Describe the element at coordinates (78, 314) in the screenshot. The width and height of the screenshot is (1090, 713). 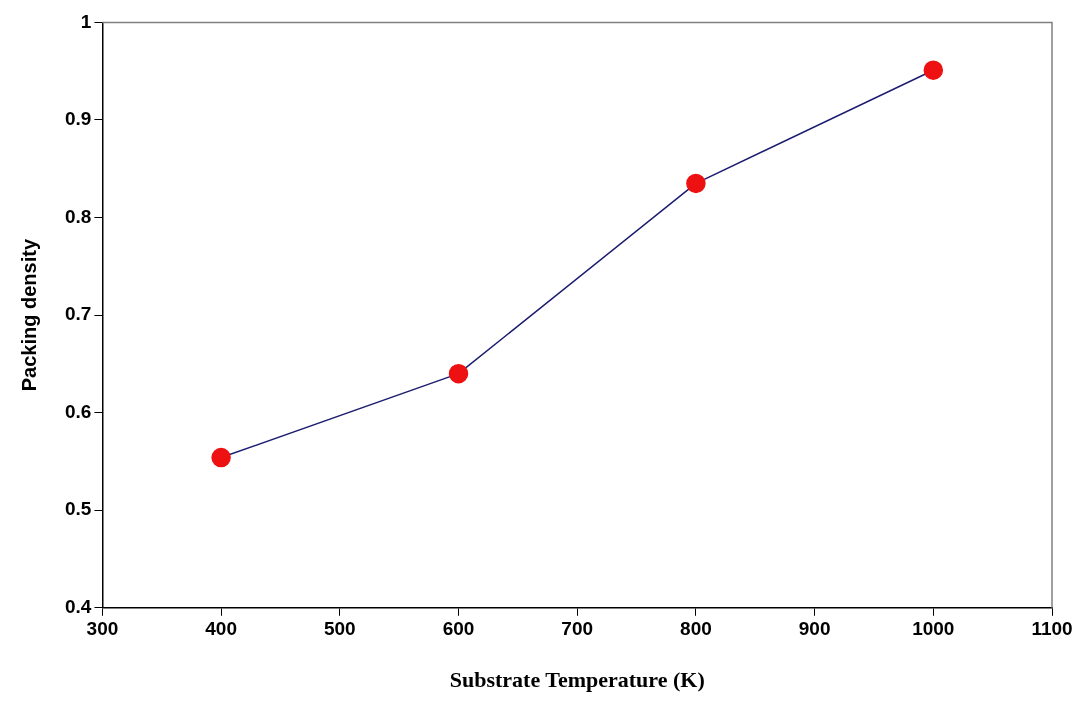
I see `y-tick-label: 0.7` at that location.